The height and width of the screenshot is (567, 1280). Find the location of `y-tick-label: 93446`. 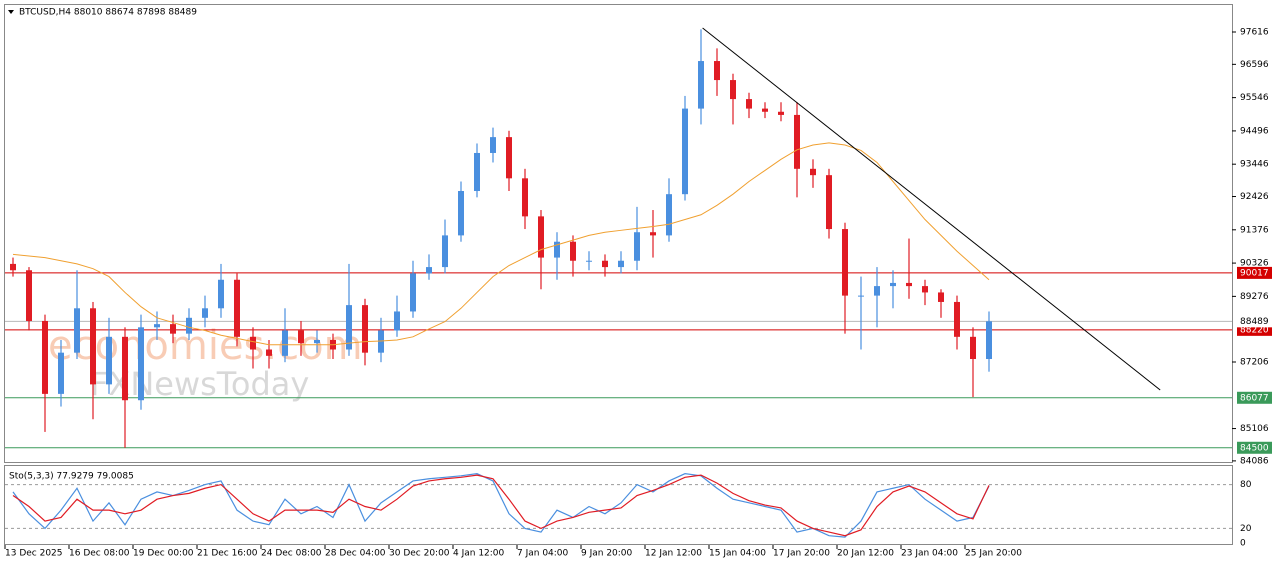

y-tick-label: 93446 is located at coordinates (1254, 165).